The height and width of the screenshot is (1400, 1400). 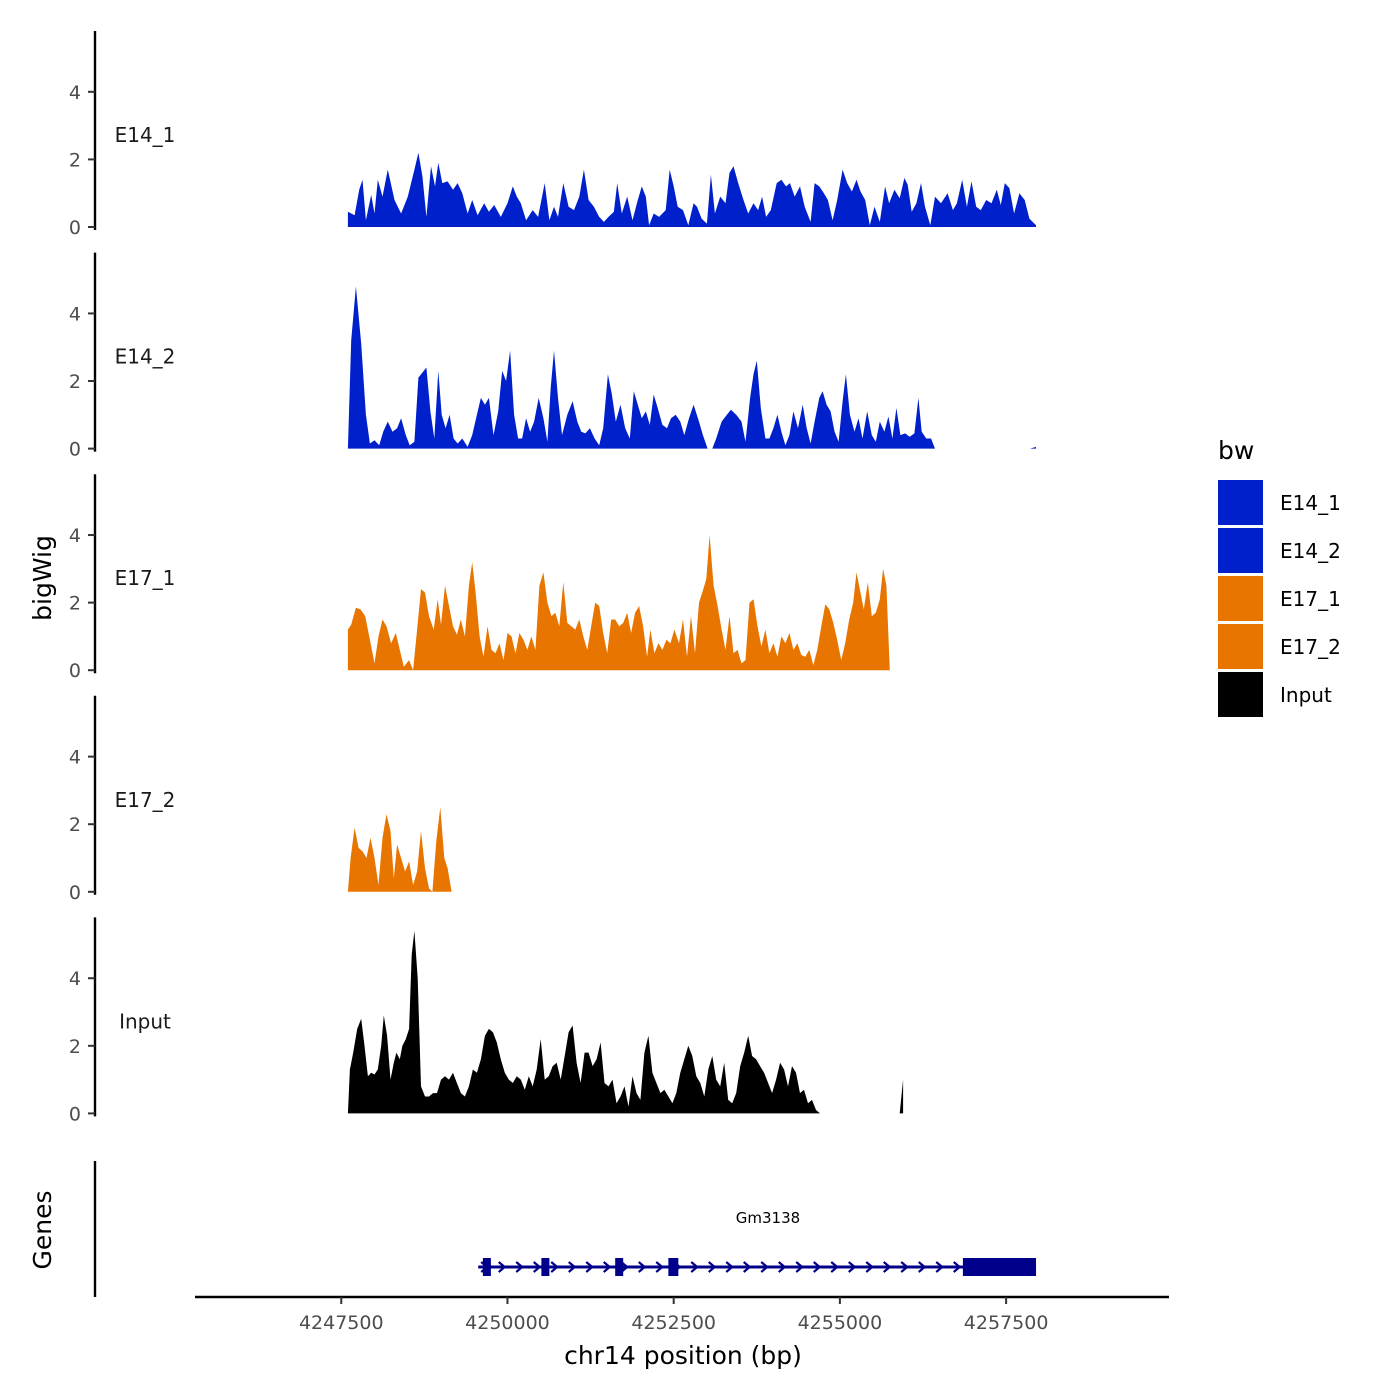 I want to click on signal-area-input, so click(x=625, y=1022).